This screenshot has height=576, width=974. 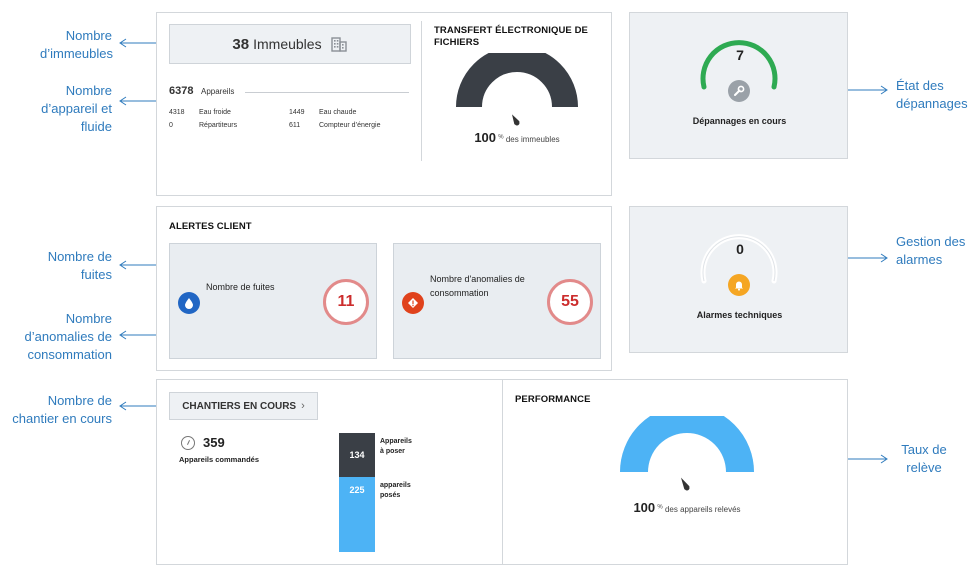 I want to click on sites-button-label: CHANTIERS EN COURS, so click(x=239, y=406).